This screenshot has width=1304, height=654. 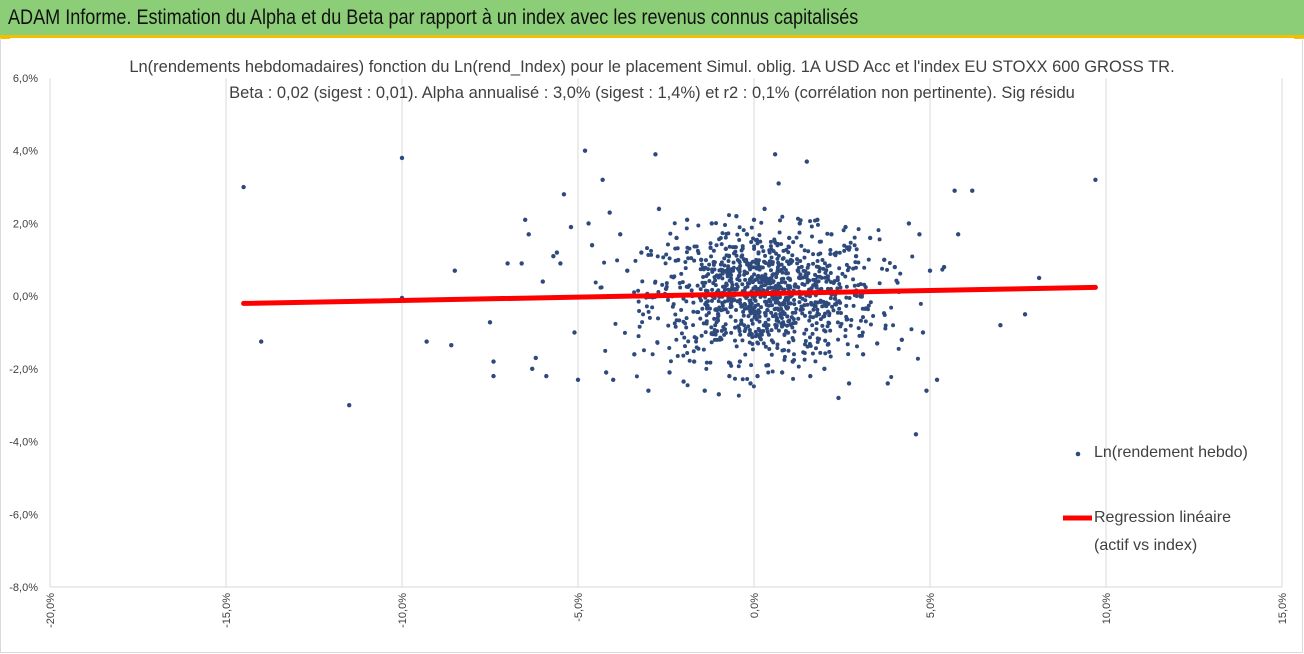 What do you see at coordinates (5, 37) in the screenshot?
I see `banner-accent-left` at bounding box center [5, 37].